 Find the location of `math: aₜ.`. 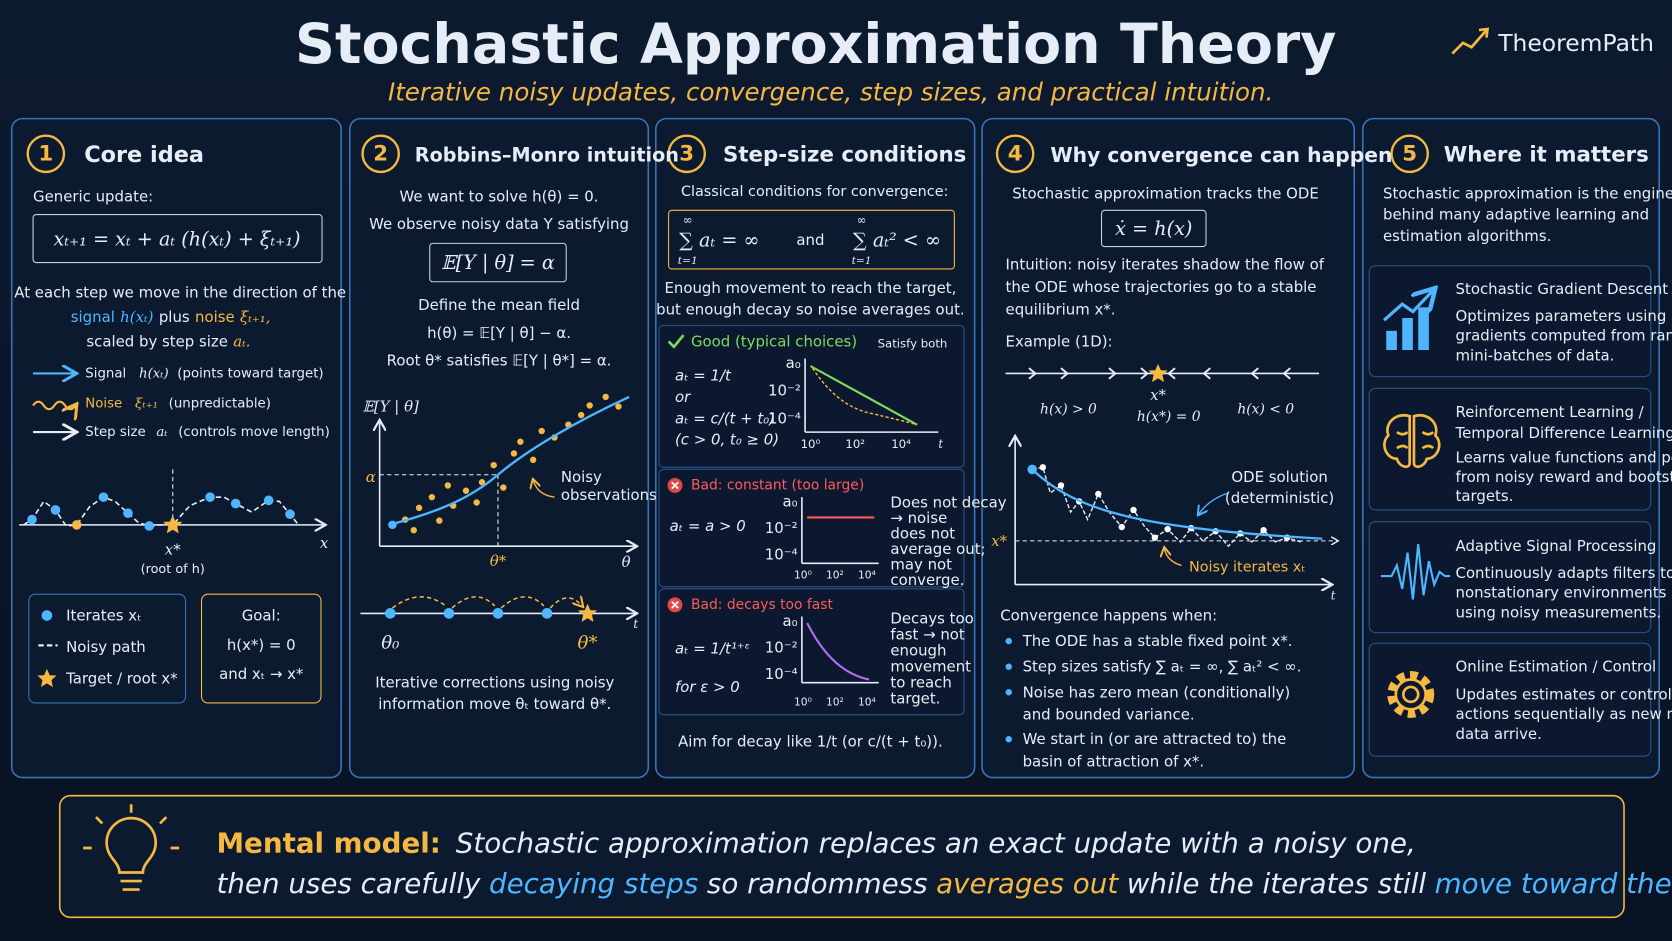

math: aₜ. is located at coordinates (241, 341).